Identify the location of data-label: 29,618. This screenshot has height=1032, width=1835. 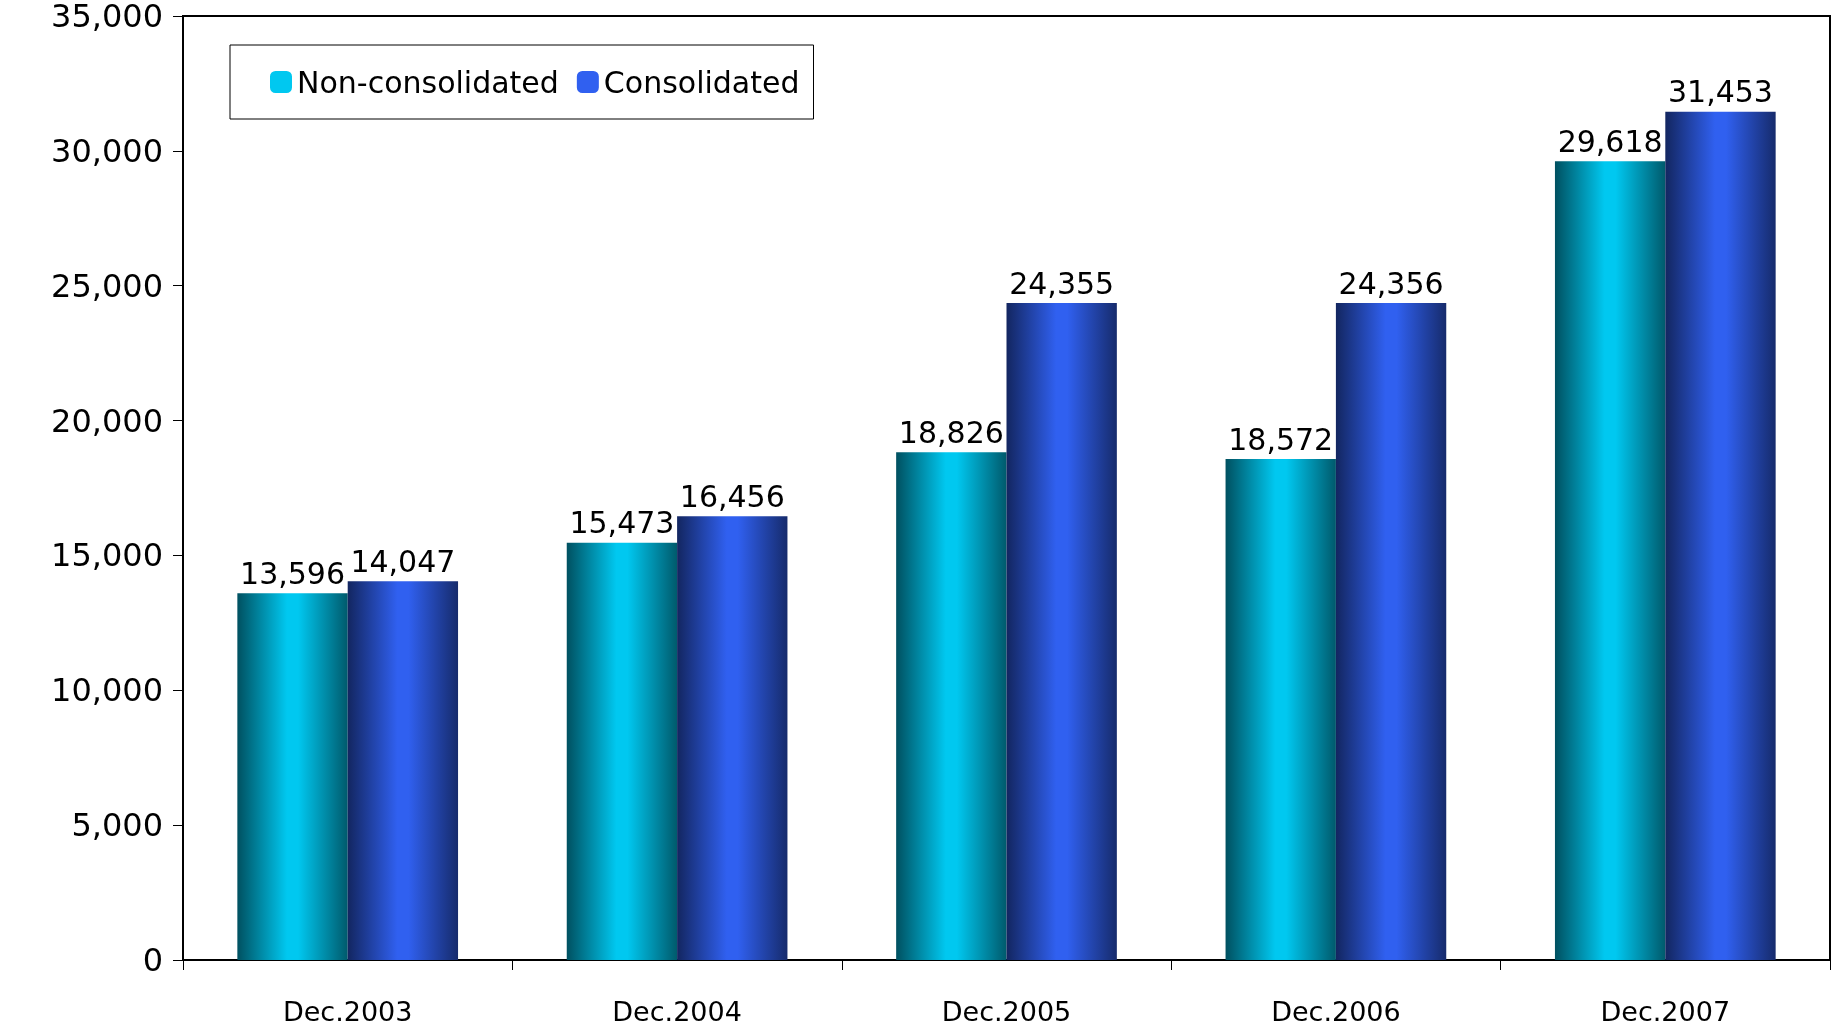
(1610, 141).